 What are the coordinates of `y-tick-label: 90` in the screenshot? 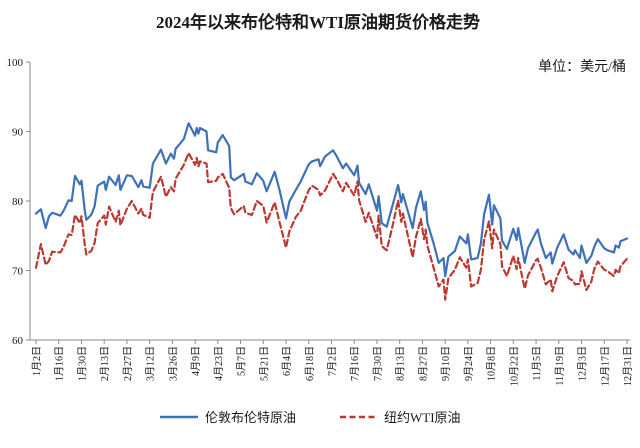 It's located at (18, 133).